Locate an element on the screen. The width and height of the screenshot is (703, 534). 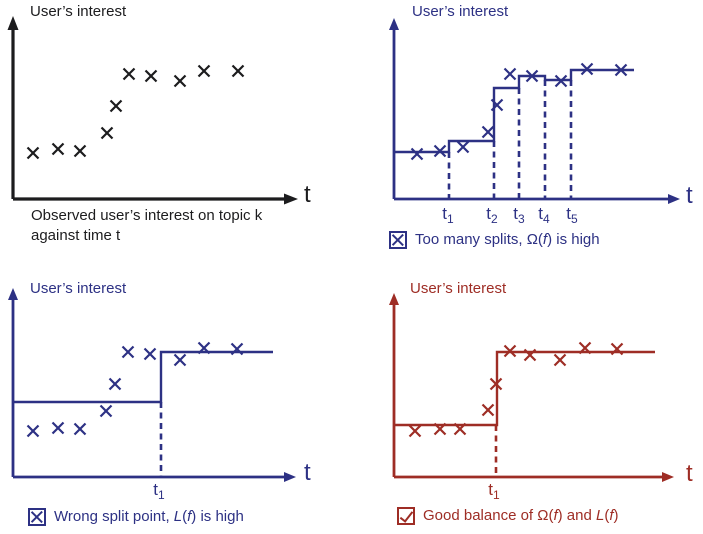
plot-canvas is located at coordinates (152, 110).